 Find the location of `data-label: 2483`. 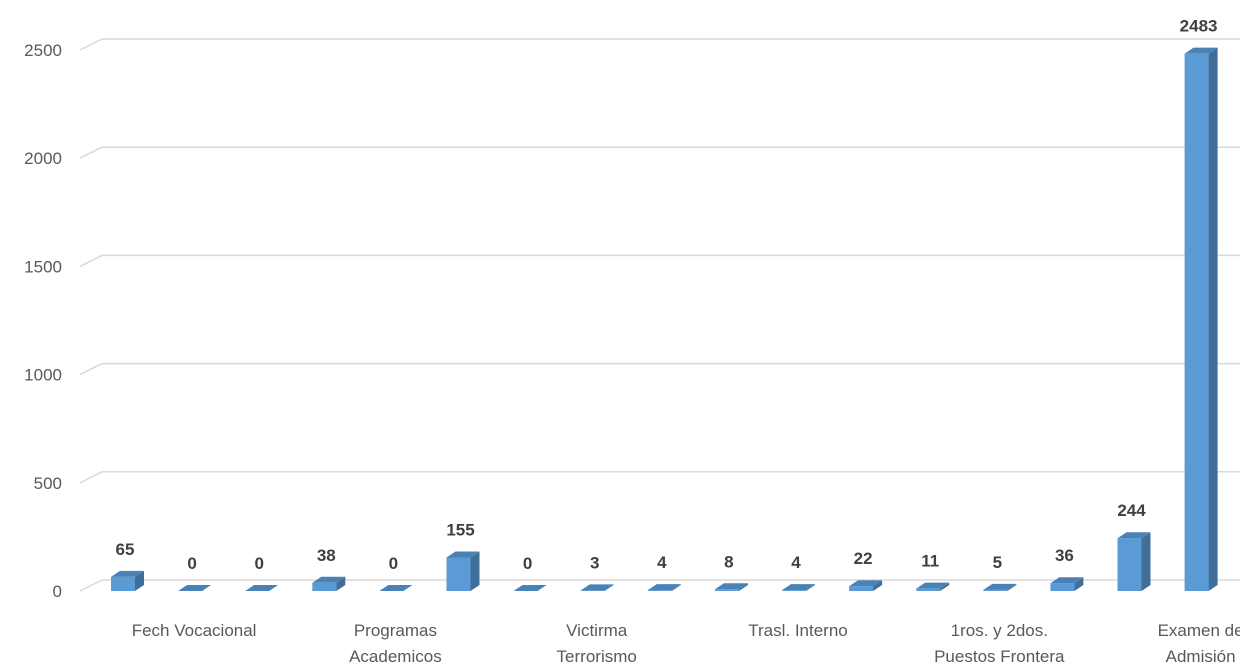

data-label: 2483 is located at coordinates (1199, 26).